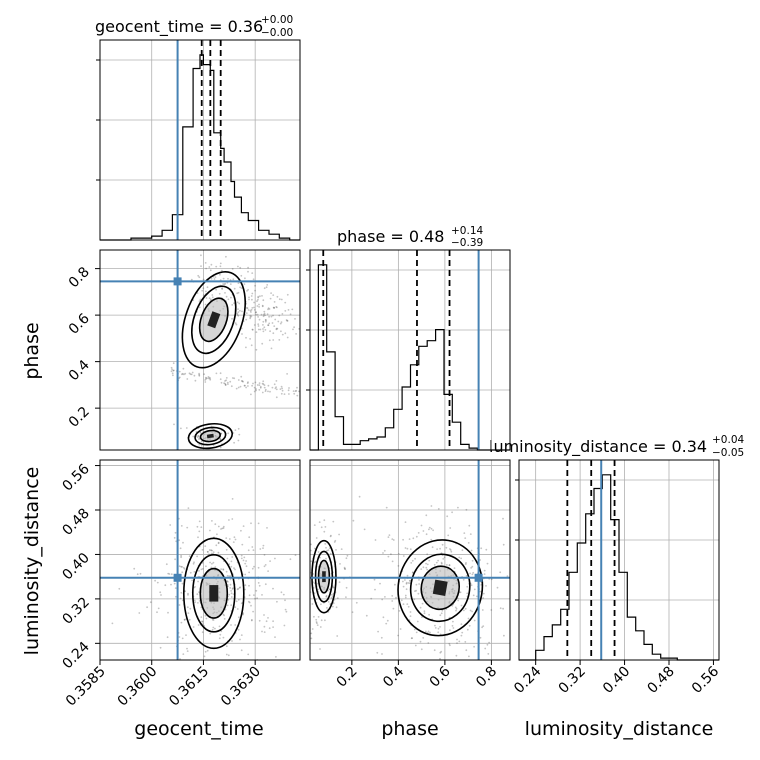 The height and width of the screenshot is (760, 760). Describe the element at coordinates (214, 593) in the screenshot. I see `contour-main-density-core` at that location.